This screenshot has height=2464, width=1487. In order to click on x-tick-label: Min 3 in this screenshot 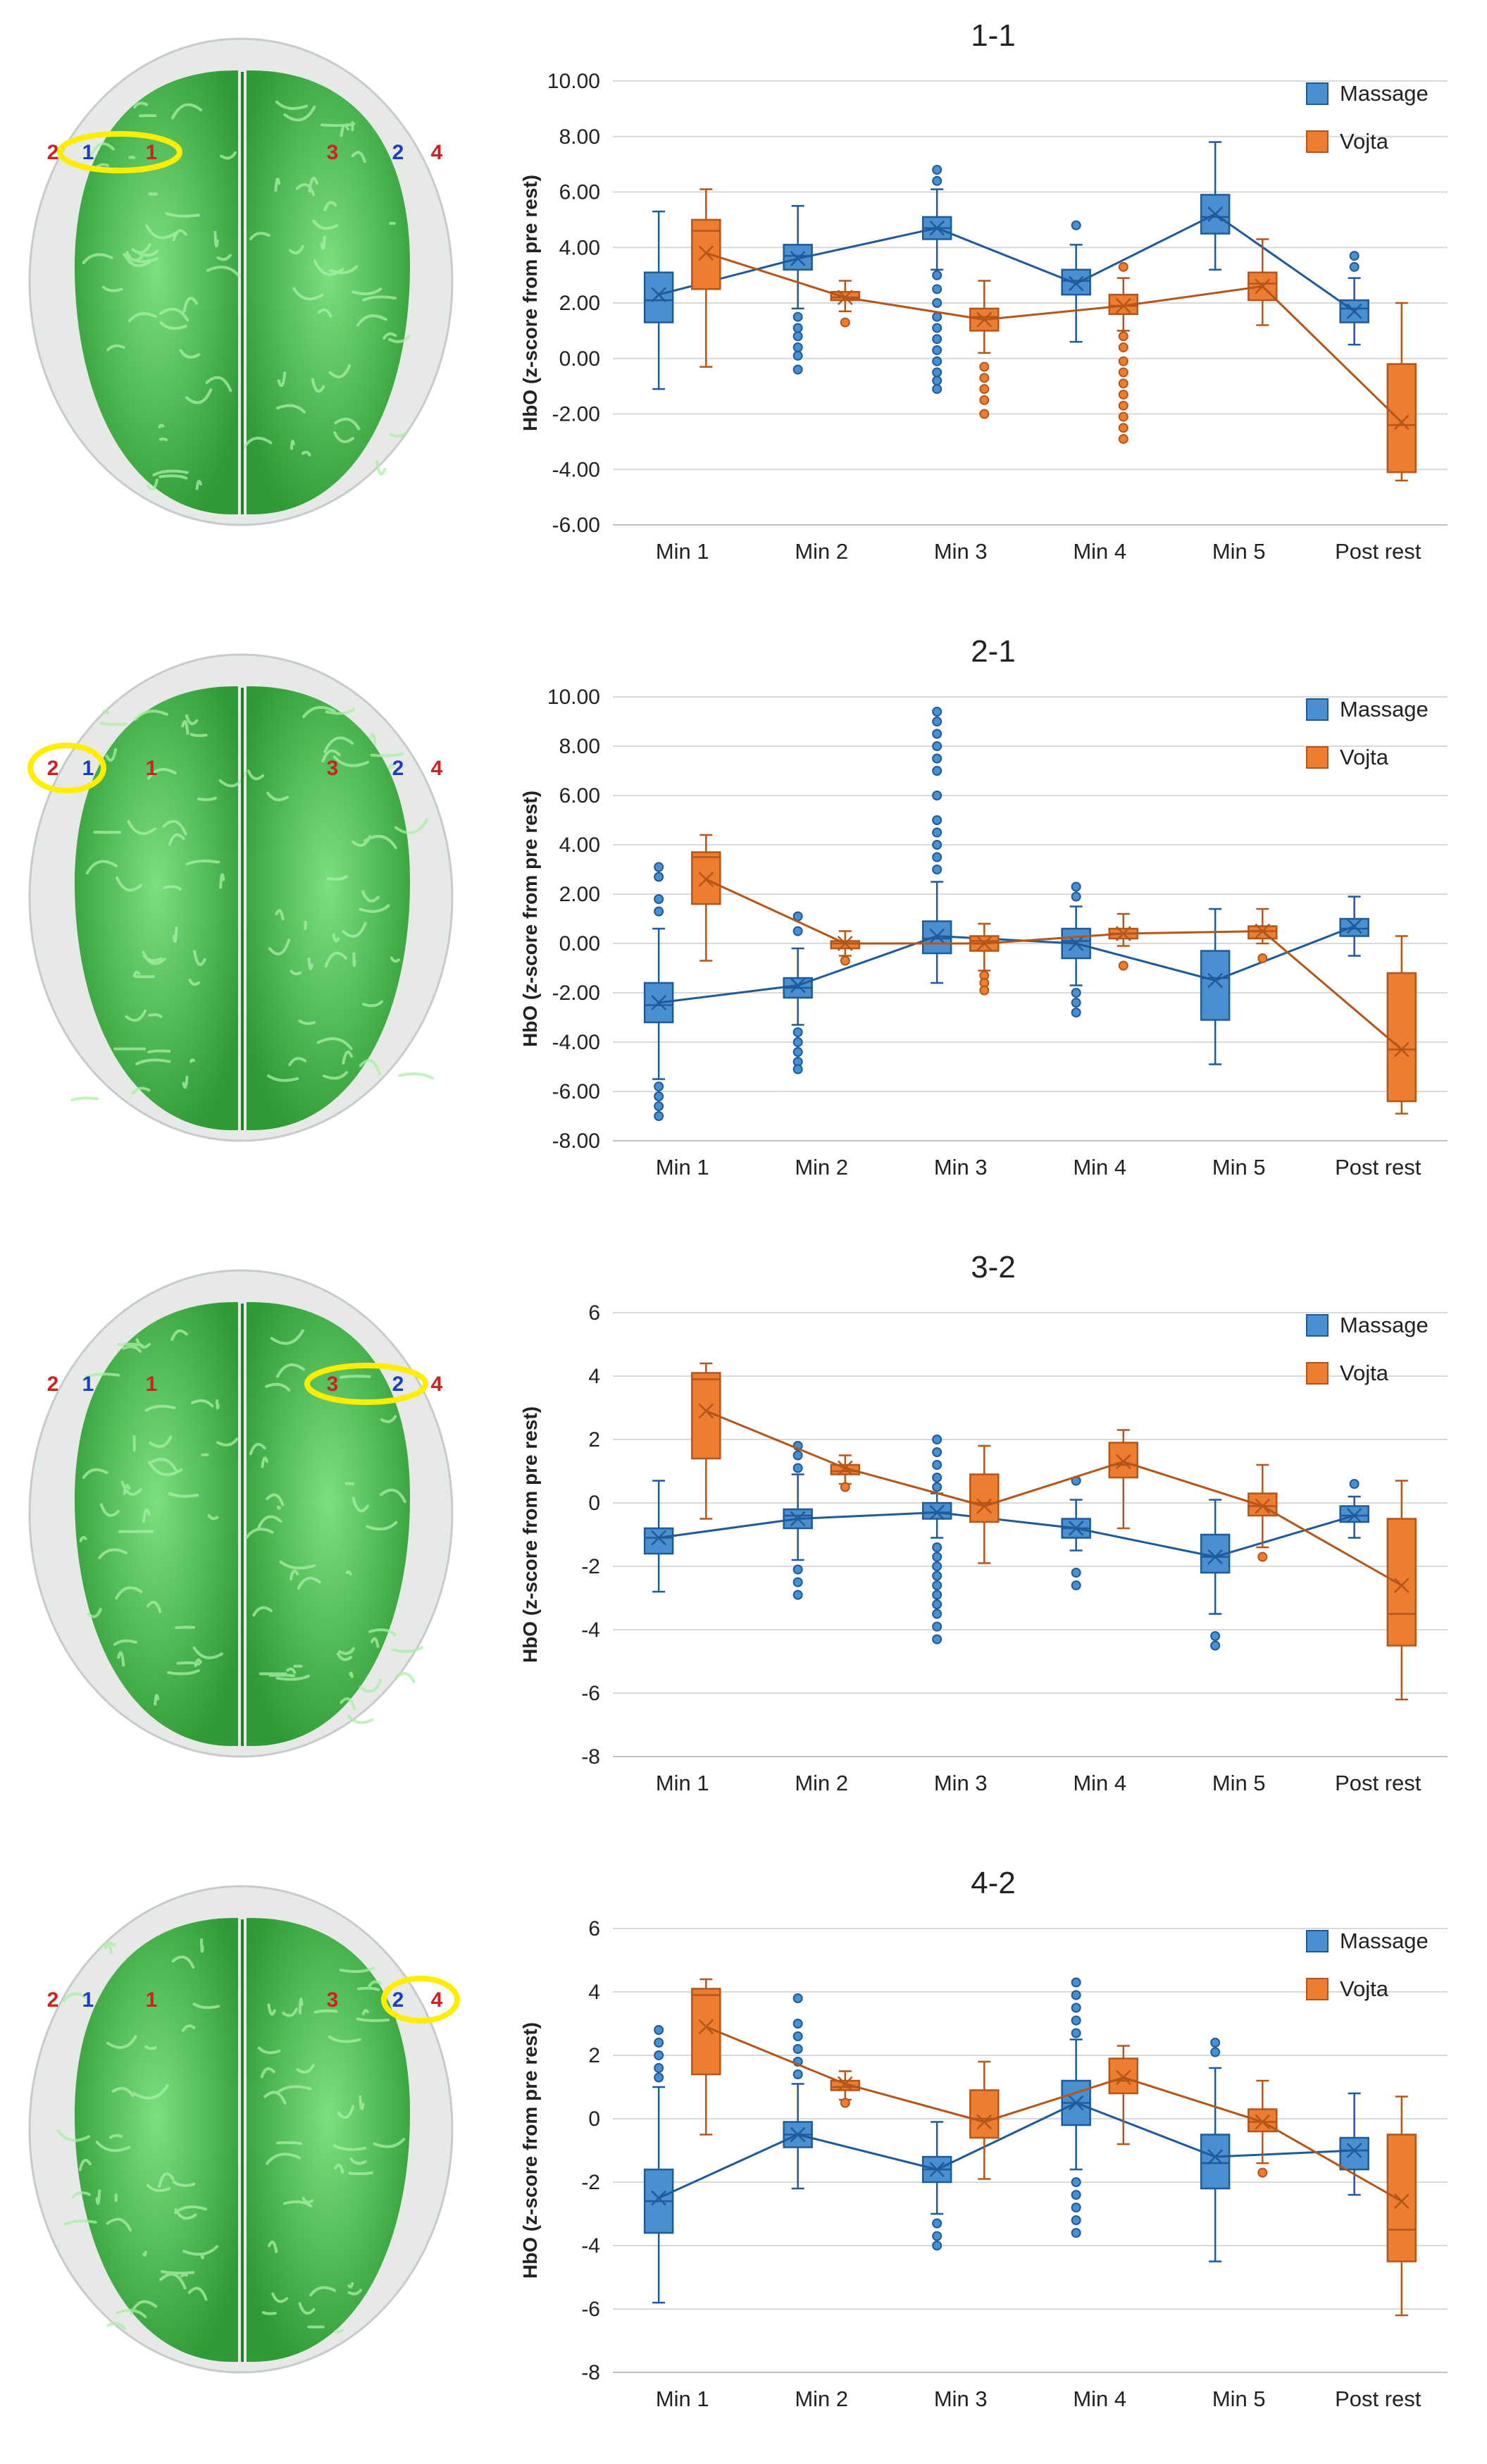, I will do `click(961, 1783)`.